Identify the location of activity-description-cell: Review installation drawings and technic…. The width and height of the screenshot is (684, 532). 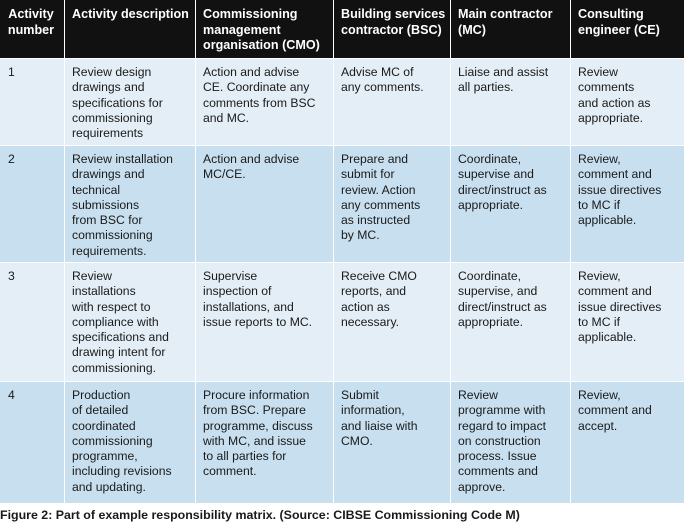
(129, 204).